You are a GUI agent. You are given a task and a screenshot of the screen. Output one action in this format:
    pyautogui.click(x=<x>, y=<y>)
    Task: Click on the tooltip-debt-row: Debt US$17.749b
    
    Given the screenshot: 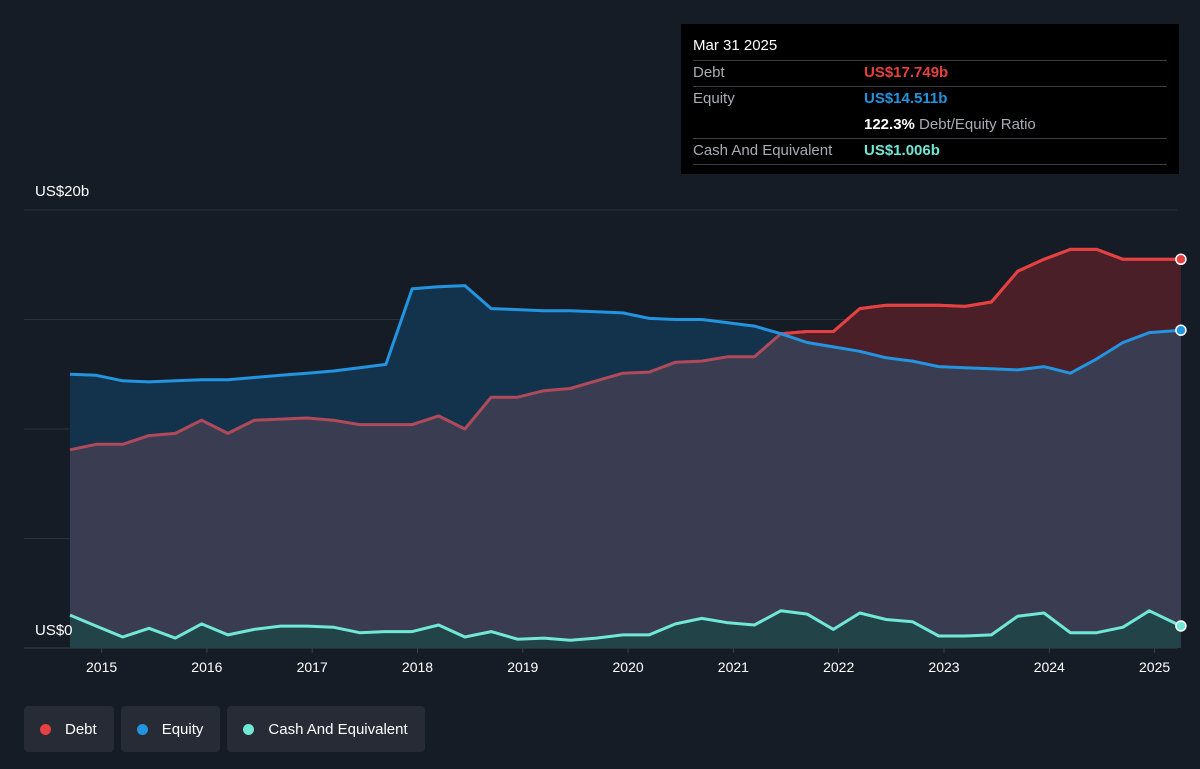 What is the action you would take?
    pyautogui.click(x=930, y=73)
    